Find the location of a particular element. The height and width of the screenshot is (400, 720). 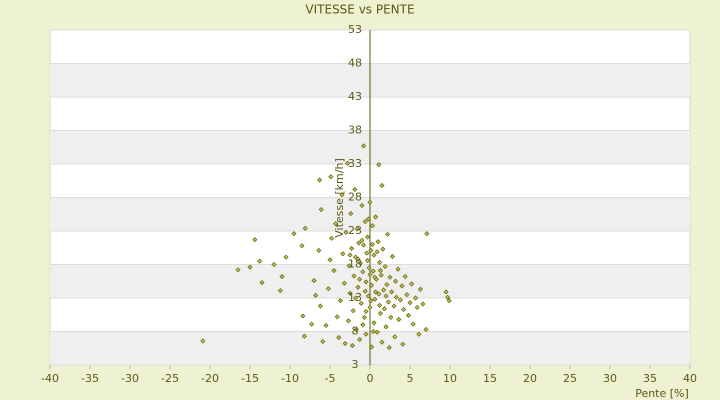

y-tick-label: 8 is located at coordinates (355, 331).